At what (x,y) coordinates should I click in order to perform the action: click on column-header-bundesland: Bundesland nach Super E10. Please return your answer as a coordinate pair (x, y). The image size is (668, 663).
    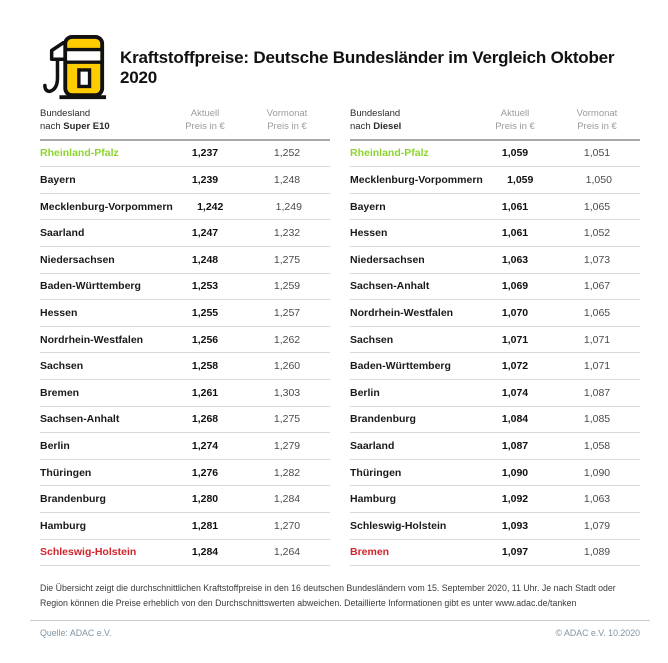
    Looking at the image, I should click on (75, 120).